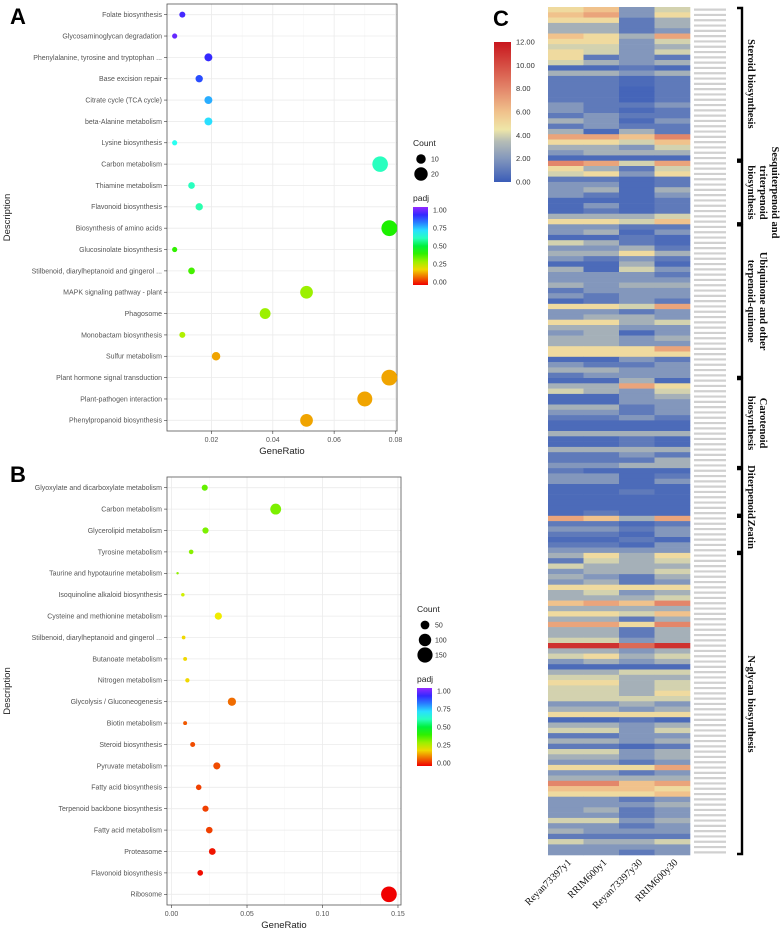 The height and width of the screenshot is (929, 780). What do you see at coordinates (548, 882) in the screenshot?
I see `column-label: Reyan73397y1` at bounding box center [548, 882].